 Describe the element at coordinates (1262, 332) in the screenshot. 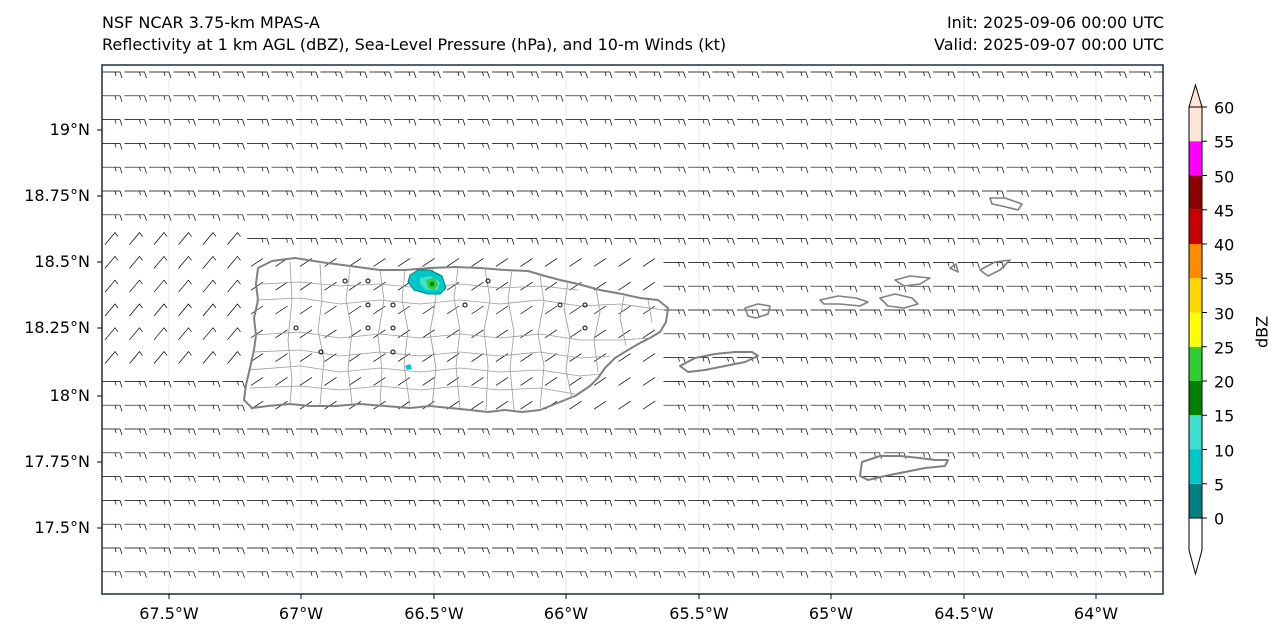

I see `colorbar-title: dBZ` at that location.